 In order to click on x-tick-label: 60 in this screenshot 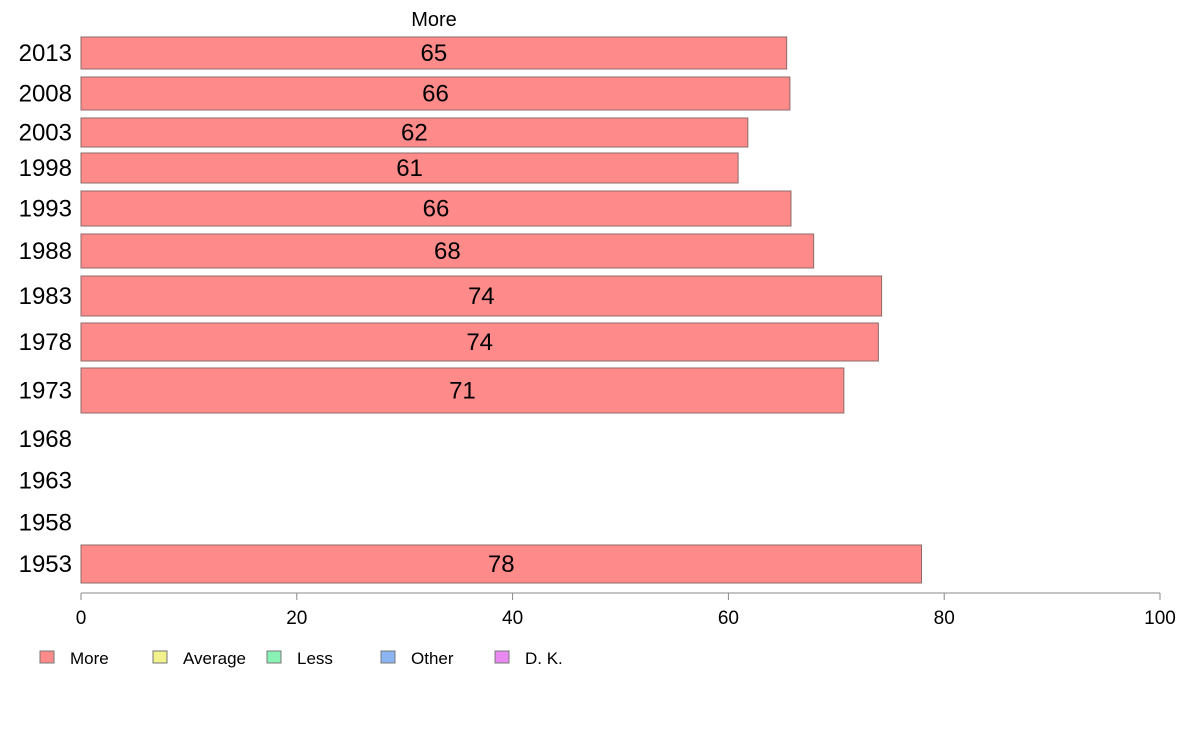, I will do `click(728, 618)`.